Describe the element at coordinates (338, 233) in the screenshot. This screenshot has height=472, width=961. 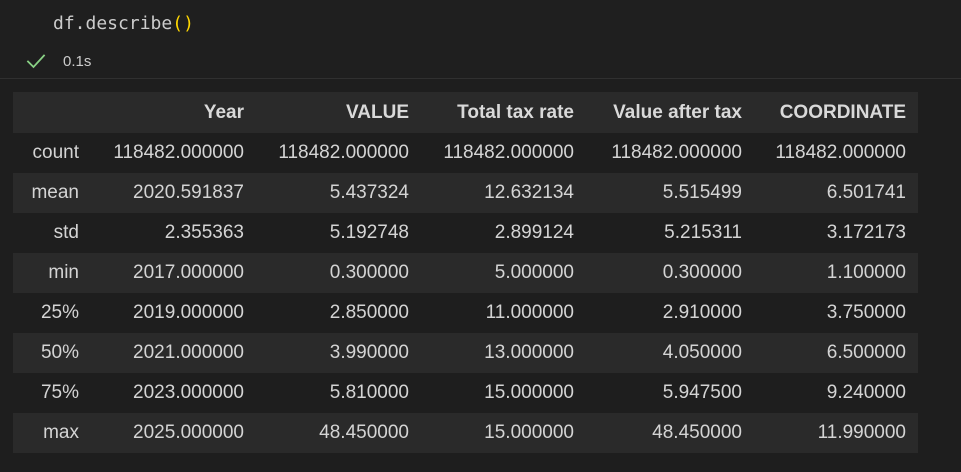
I see `table-cell: 5.192748` at that location.